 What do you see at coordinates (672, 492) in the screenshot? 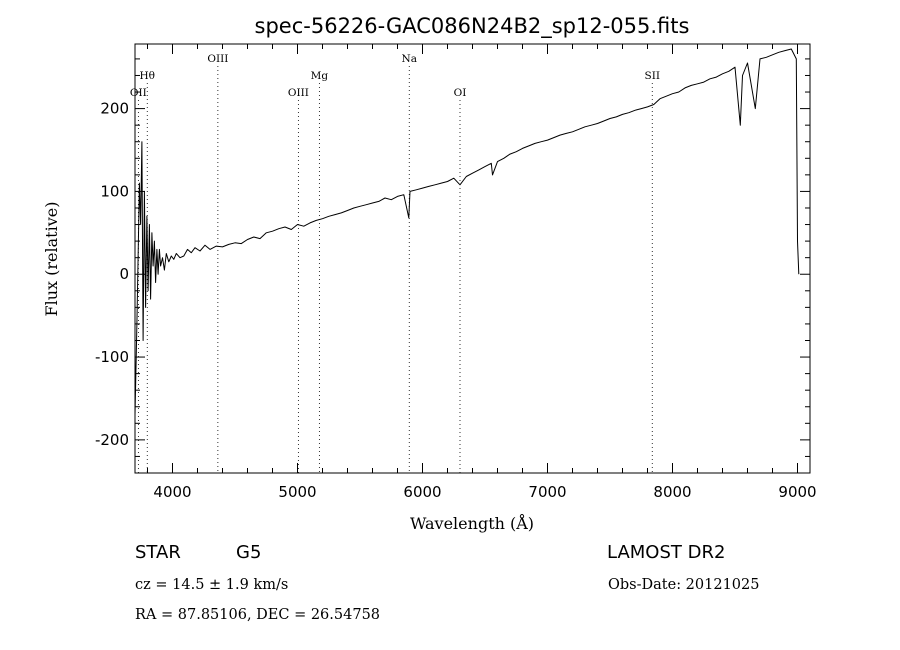
I see `x-tick-label-8000: 8000` at bounding box center [672, 492].